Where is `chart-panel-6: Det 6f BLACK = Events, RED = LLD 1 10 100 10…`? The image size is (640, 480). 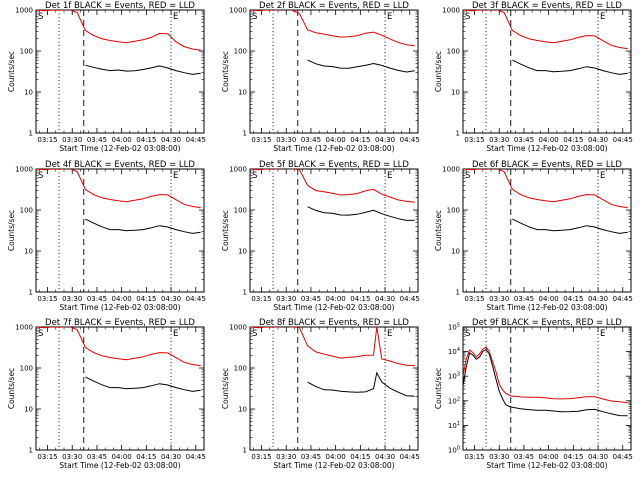
chart-panel-6: Det 6f BLACK = Events, RED = LLD 1 10 100 10… is located at coordinates (533, 236).